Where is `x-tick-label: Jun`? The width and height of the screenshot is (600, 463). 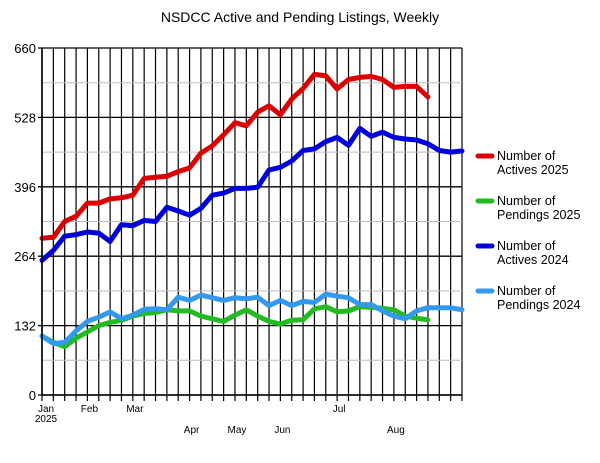 x-tick-label: Jun is located at coordinates (282, 430).